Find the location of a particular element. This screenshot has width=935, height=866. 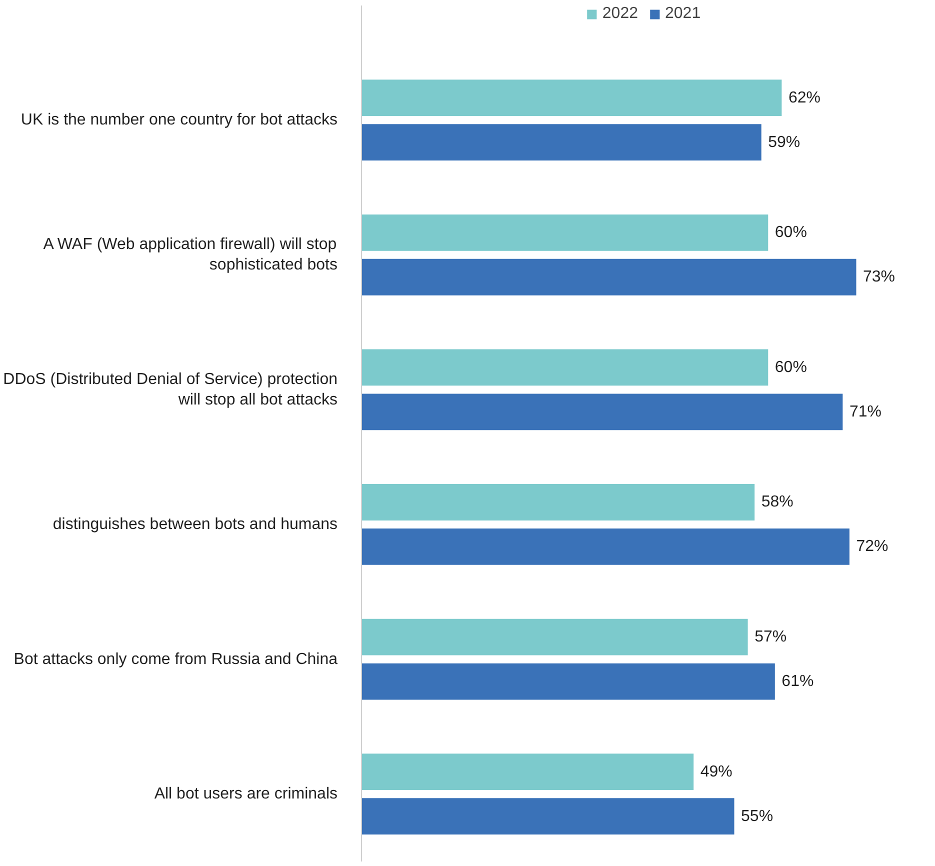

y-tick-label: distinguishes between bots and humans is located at coordinates (195, 524).